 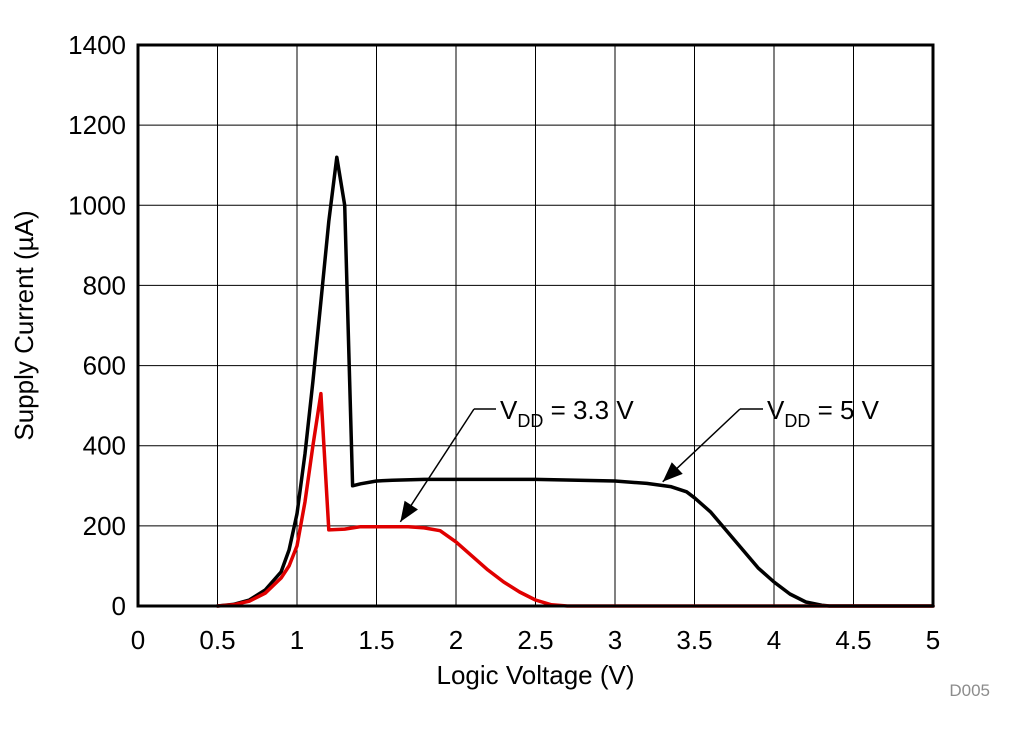 I want to click on annotation-vdd-5v: VDD = 5 V, so click(x=771, y=439).